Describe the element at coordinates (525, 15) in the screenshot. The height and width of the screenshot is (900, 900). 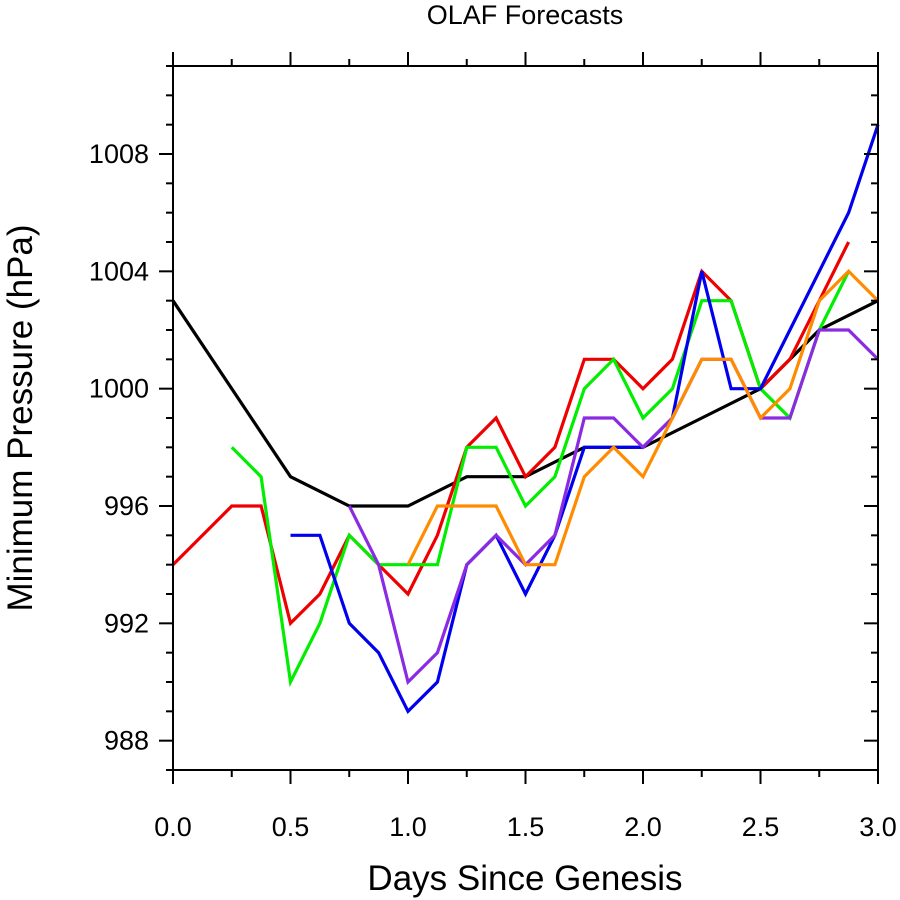
I see `chart-title: OLAF Forecasts` at that location.